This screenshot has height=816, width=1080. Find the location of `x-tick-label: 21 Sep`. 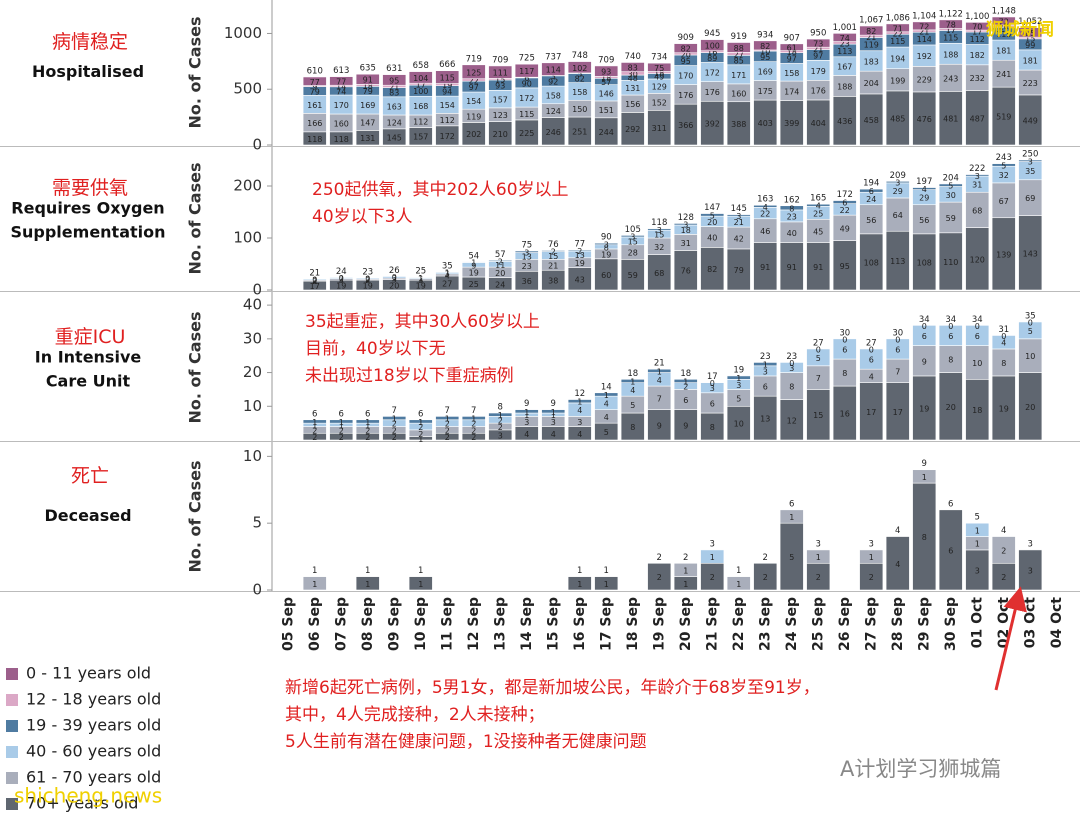

x-tick-label: 21 Sep is located at coordinates (712, 624).